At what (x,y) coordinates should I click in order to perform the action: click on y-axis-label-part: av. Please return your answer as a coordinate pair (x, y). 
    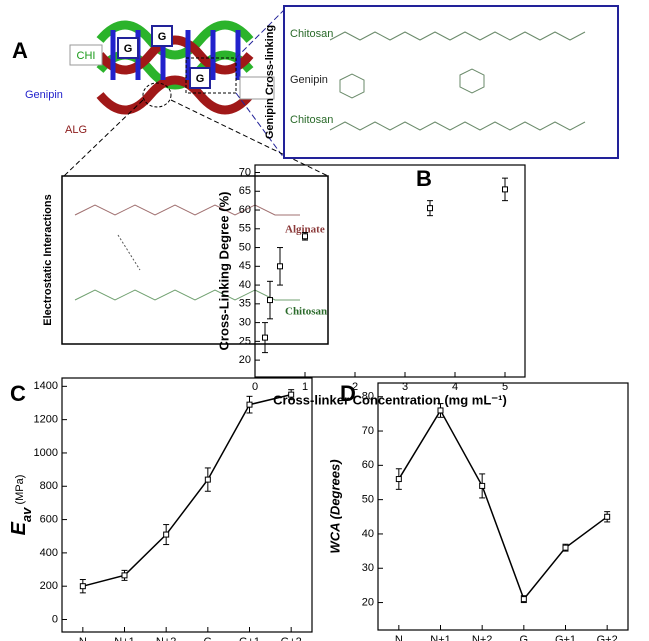
    Looking at the image, I should click on (26, 514).